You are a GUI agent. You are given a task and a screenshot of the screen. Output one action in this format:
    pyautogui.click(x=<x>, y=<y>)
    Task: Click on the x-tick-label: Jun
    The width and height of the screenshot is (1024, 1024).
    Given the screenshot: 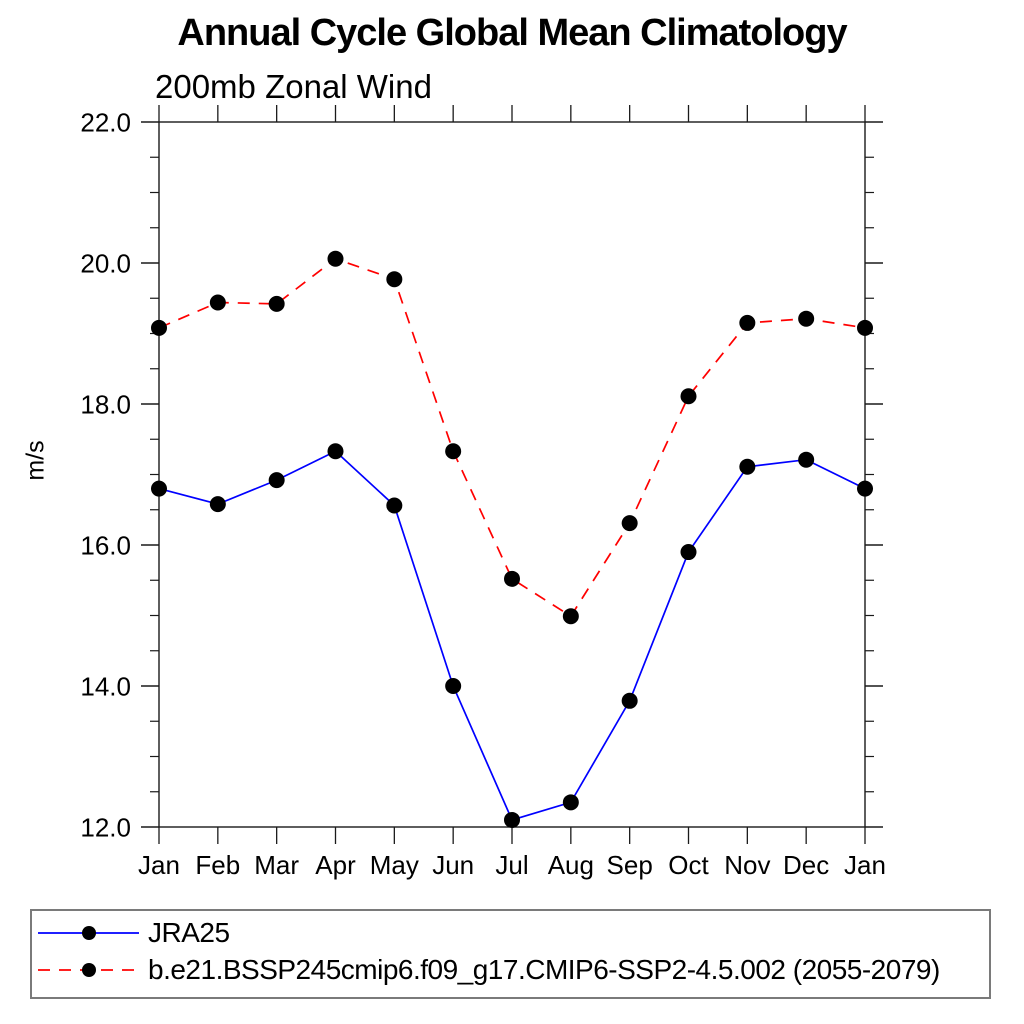 What is the action you would take?
    pyautogui.click(x=453, y=865)
    